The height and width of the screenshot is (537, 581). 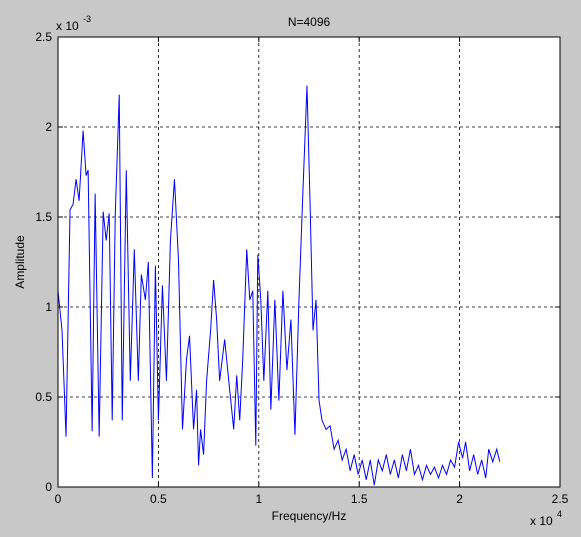 What do you see at coordinates (43, 397) in the screenshot?
I see `y-tick-label: 0.5` at bounding box center [43, 397].